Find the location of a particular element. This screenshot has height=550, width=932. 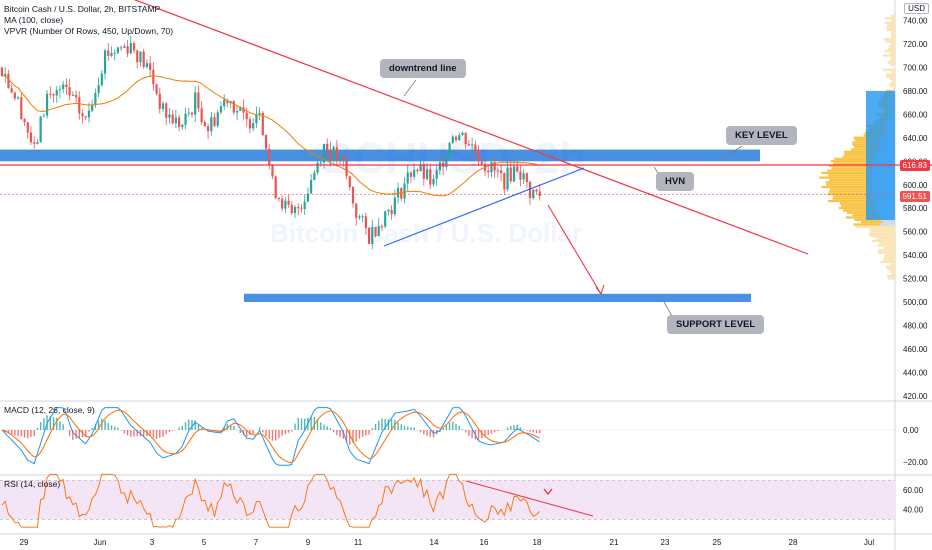

y-tick-label: 500.00 is located at coordinates (915, 302).